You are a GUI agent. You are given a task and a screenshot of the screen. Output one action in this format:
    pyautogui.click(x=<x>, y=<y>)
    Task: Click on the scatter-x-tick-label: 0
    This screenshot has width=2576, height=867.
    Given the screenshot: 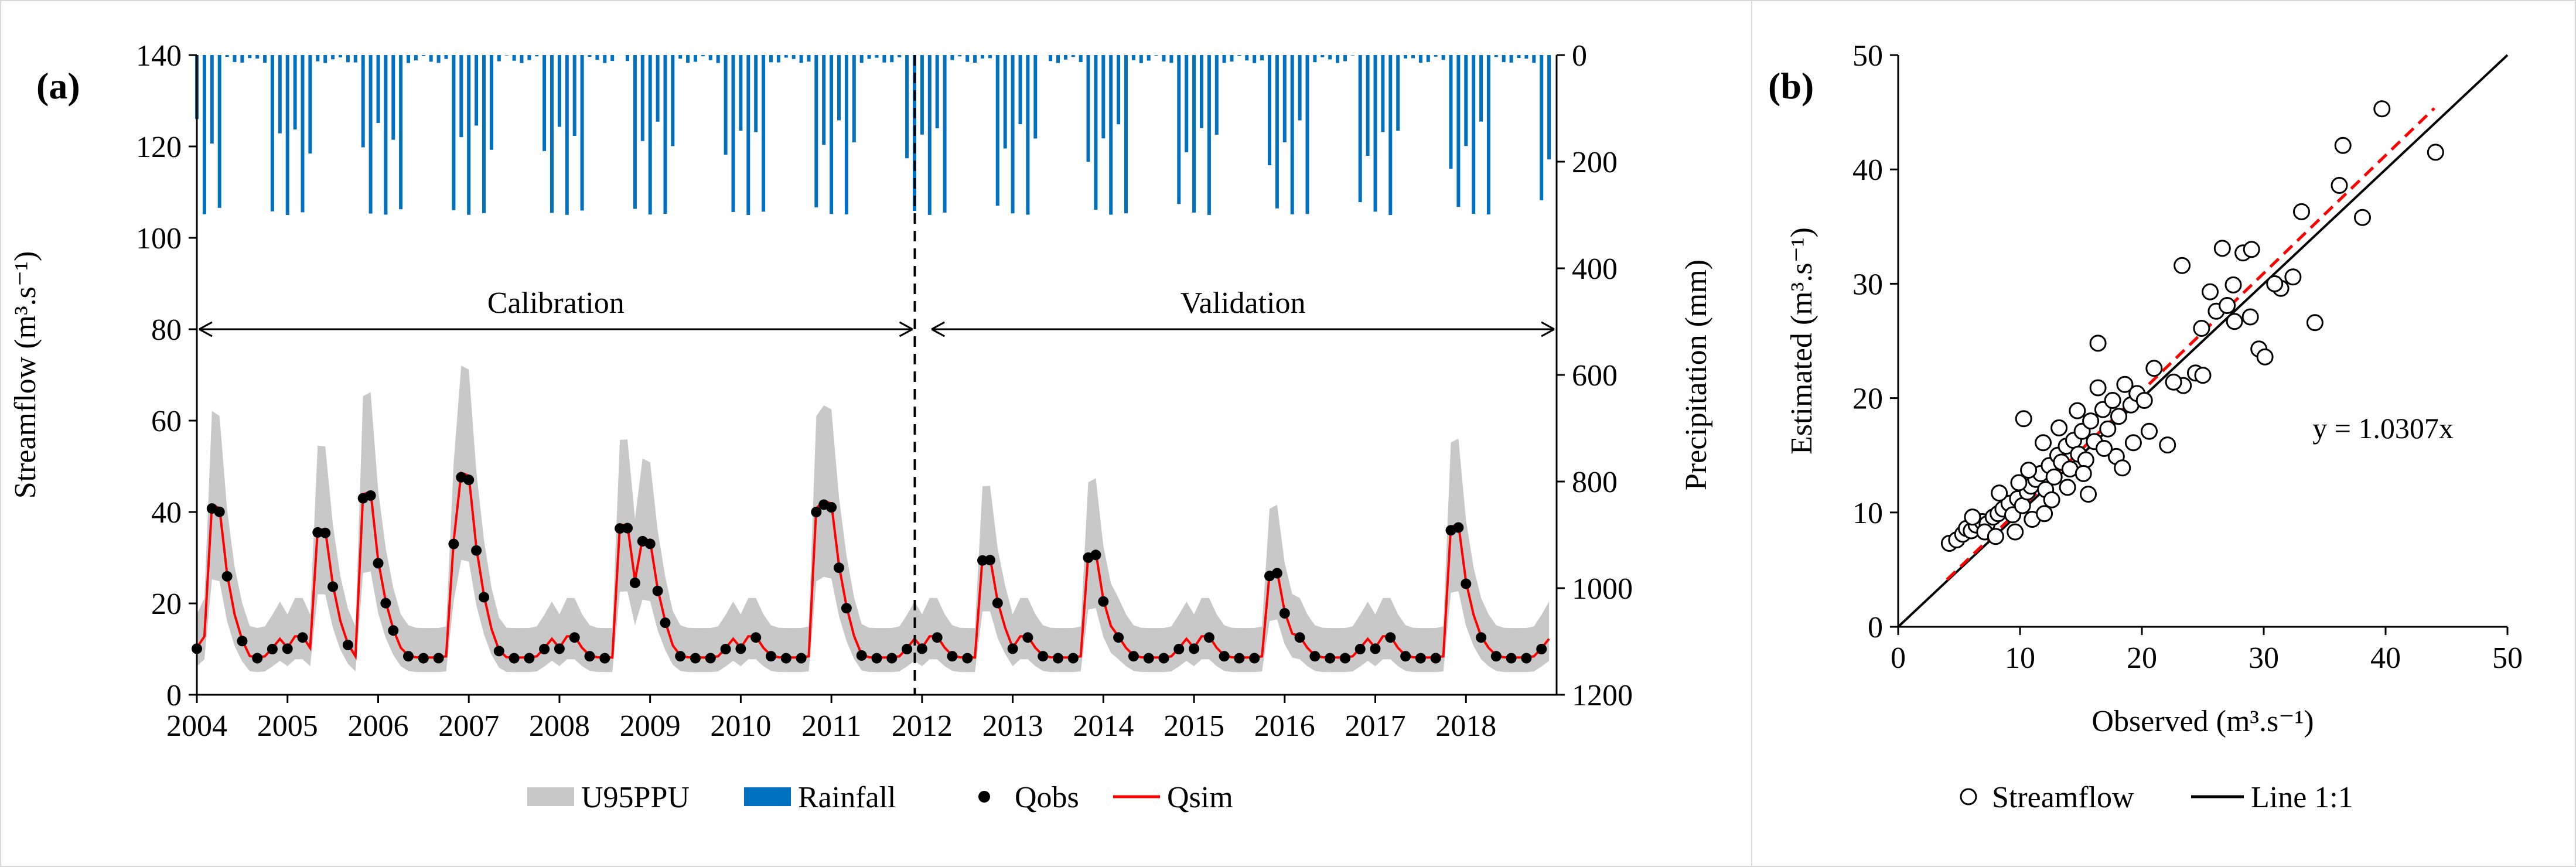 What is the action you would take?
    pyautogui.click(x=1898, y=658)
    